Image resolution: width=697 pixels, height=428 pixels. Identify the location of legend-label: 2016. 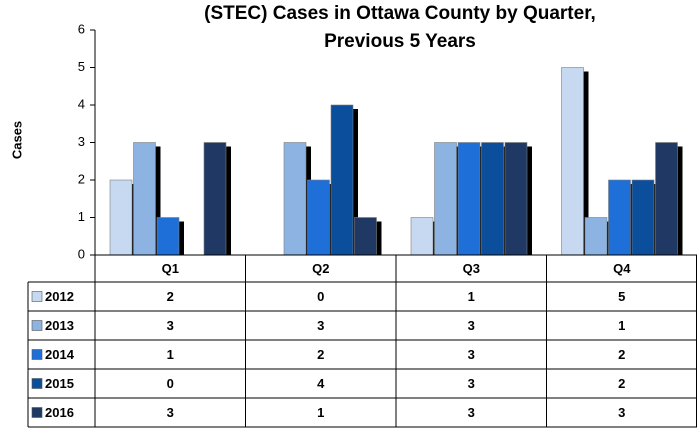
(59, 412).